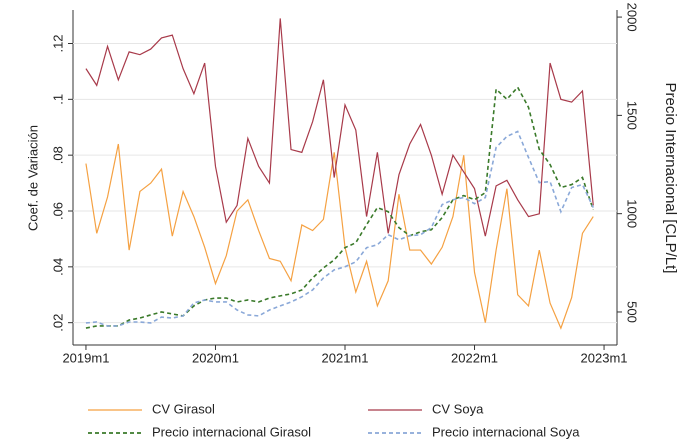  Describe the element at coordinates (604, 357) in the screenshot. I see `x-tick-label: 2023m1` at that location.